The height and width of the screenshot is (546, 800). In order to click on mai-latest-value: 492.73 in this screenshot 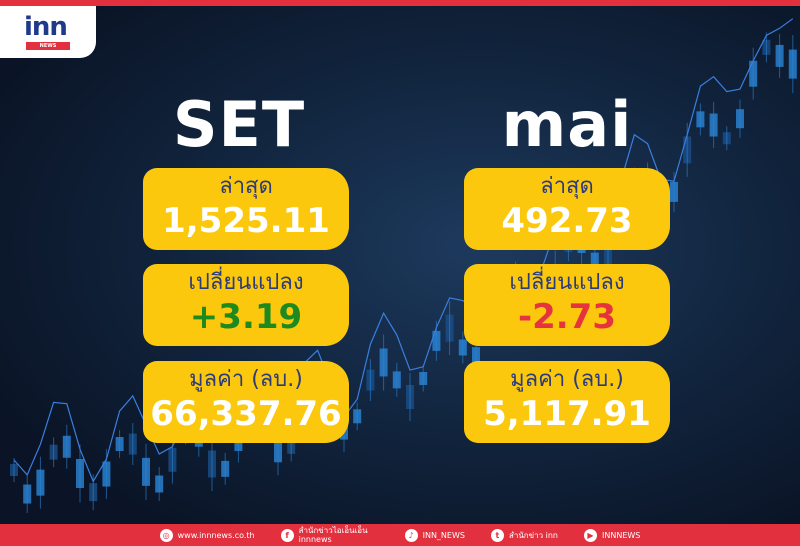, I will do `click(567, 221)`.